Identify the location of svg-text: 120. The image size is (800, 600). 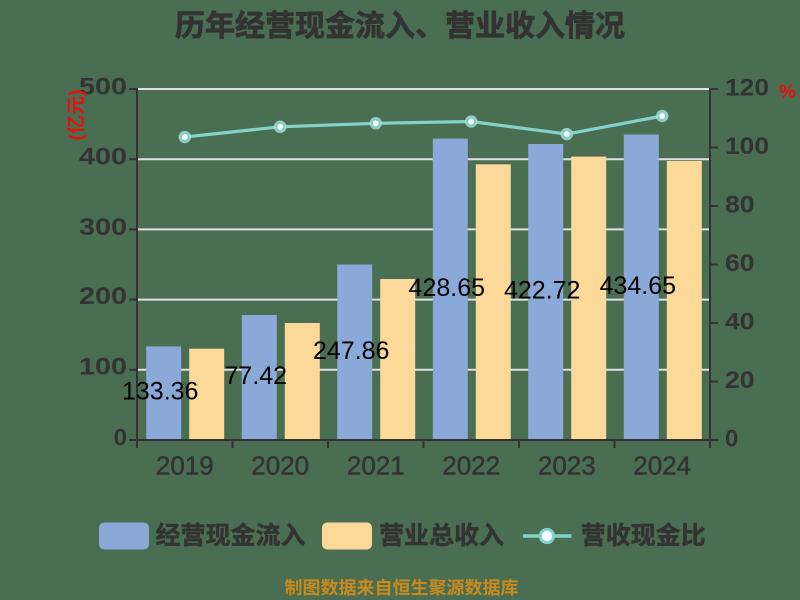
(747, 88).